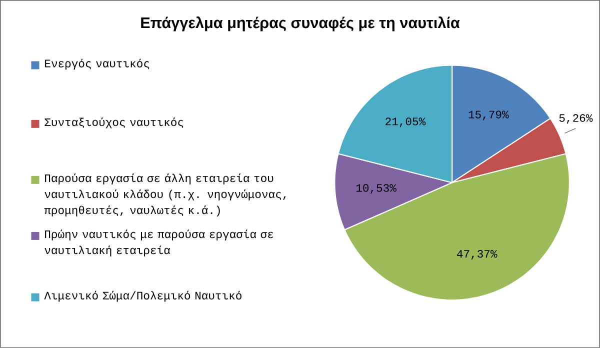 The width and height of the screenshot is (600, 348). I want to click on data-label: 15,79%, so click(488, 115).